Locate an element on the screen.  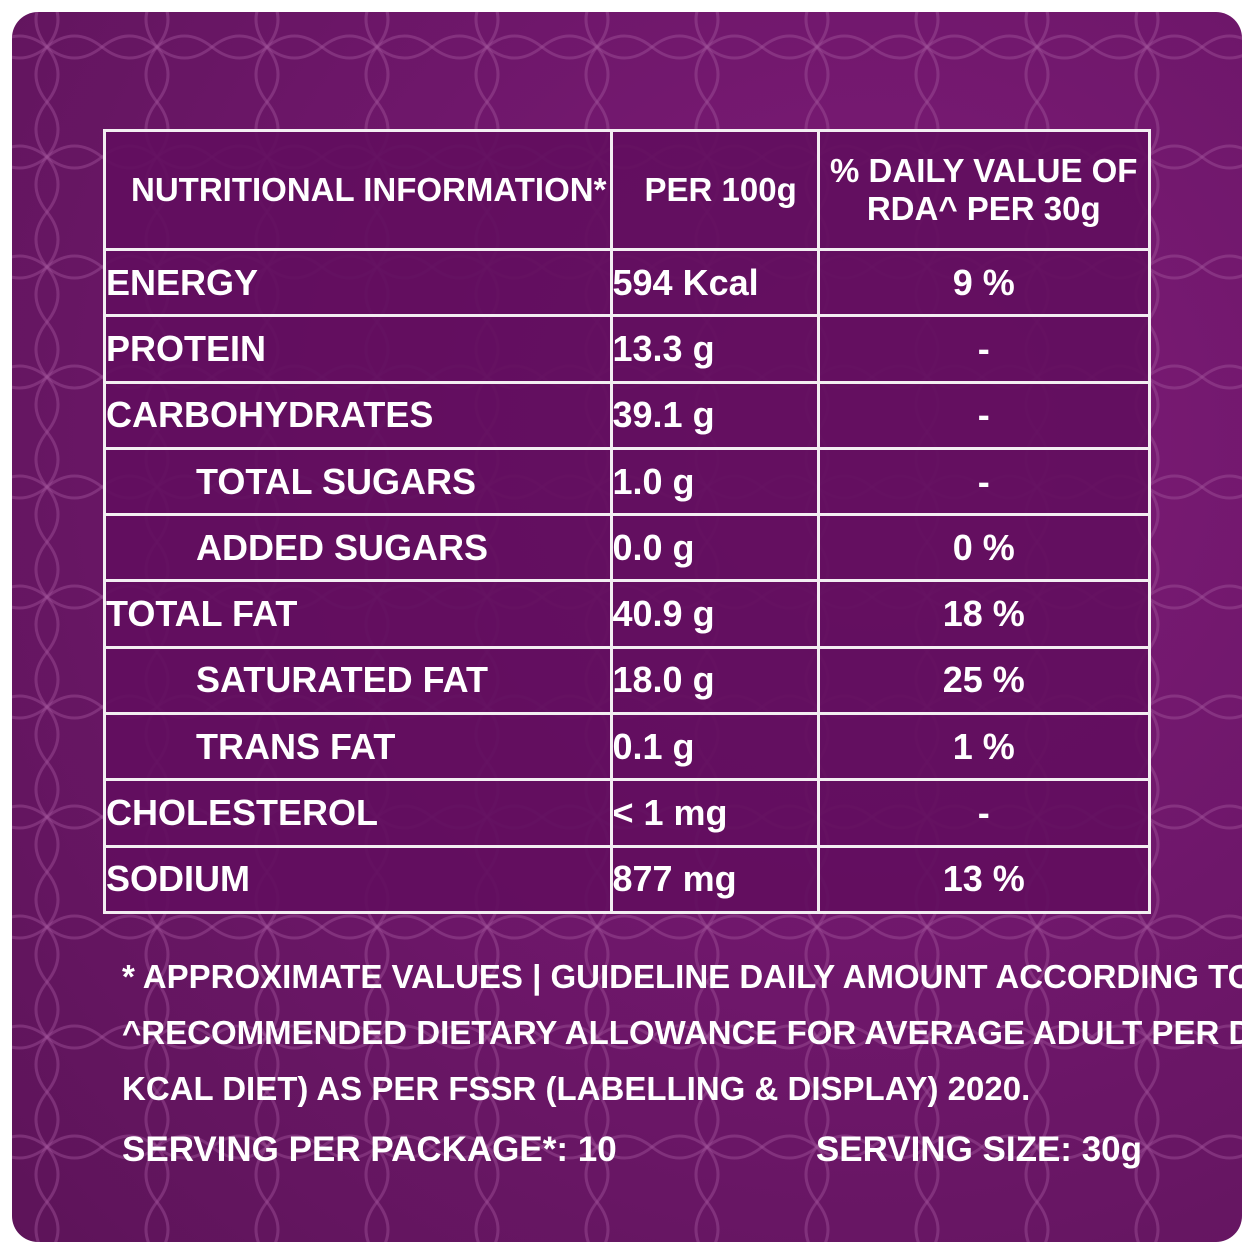
per-100g-value: 877 mg is located at coordinates (714, 877).